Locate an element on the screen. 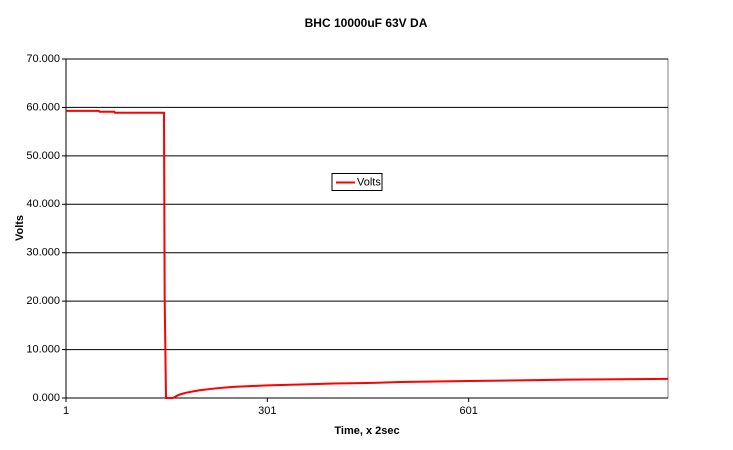 The height and width of the screenshot is (450, 733). y-tick-label: 30.000 is located at coordinates (43, 253).